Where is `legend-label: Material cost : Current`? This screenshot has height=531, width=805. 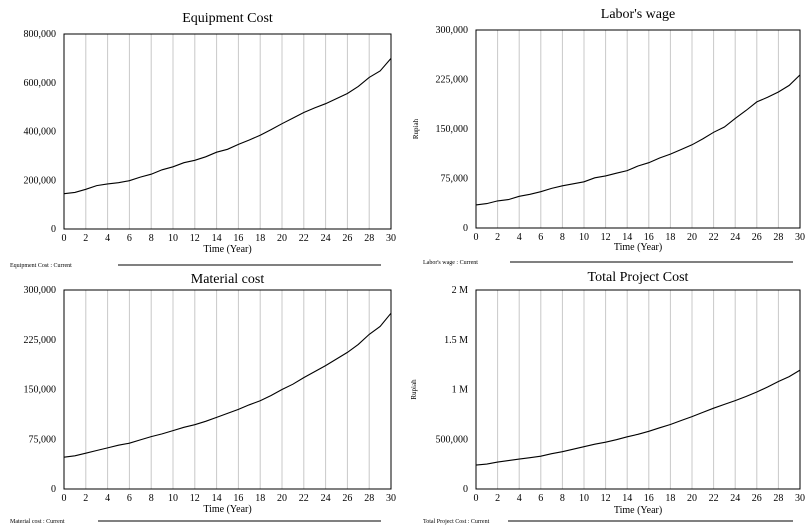
legend-label: Material cost : Current is located at coordinates (37, 522).